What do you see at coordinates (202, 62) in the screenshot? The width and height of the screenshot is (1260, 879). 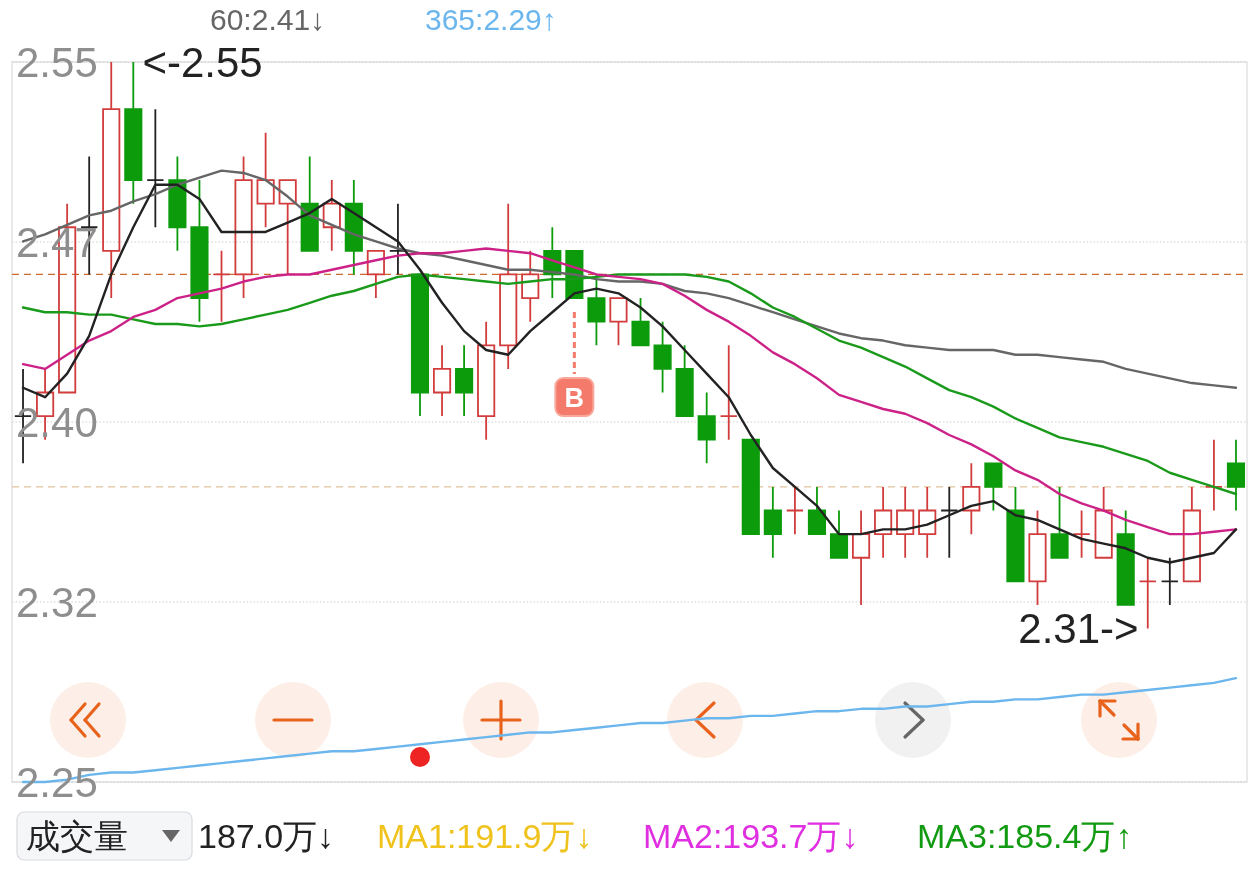 I see `annotation: <-2.55` at bounding box center [202, 62].